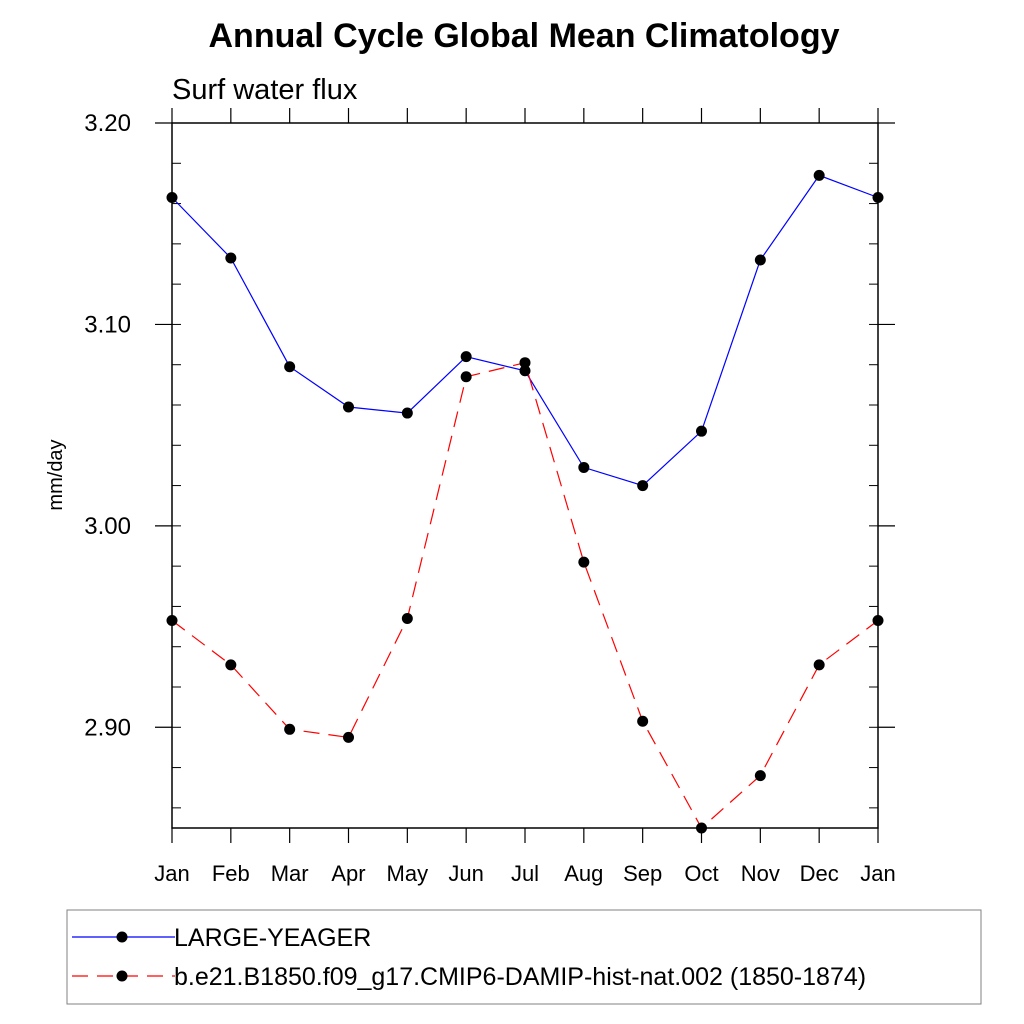 The image size is (1024, 1024). Describe the element at coordinates (107, 324) in the screenshot. I see `y-tick-label: 3.10` at that location.